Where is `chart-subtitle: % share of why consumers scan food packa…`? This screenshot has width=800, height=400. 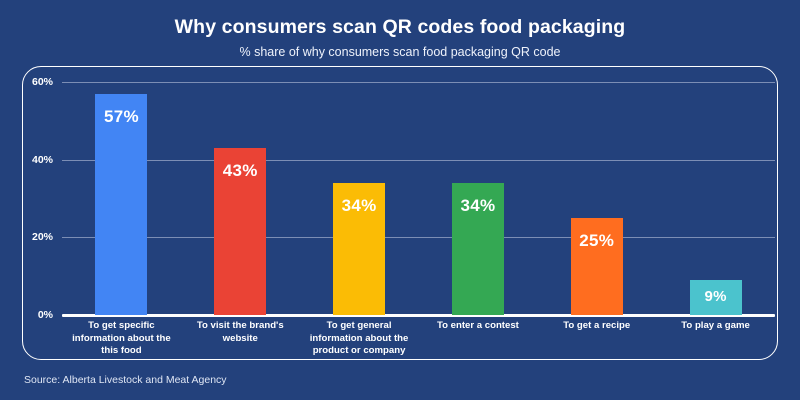
chart-subtitle: % share of why consumers scan food packa… is located at coordinates (400, 52).